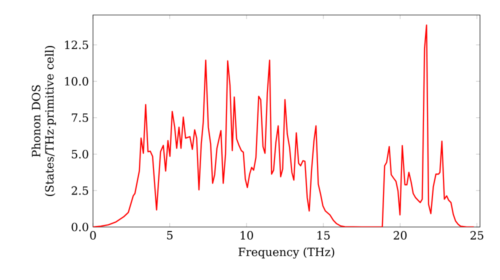 The image size is (500, 280). Describe the element at coordinates (44, 121) in the screenshot. I see `y-axis-title: Phonon DOS (States/THz·primitive cell)` at that location.